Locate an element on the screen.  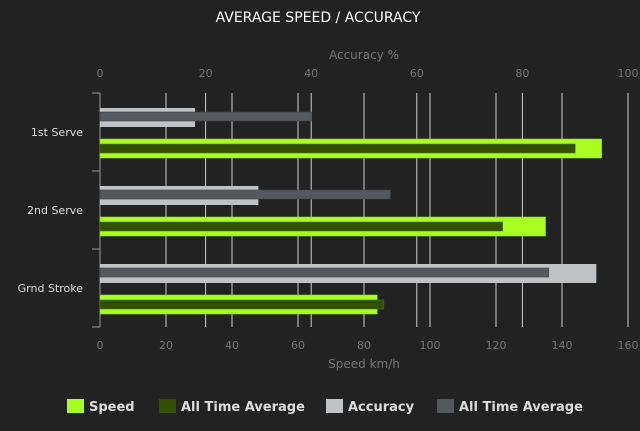
category-label: 2nd Serve is located at coordinates (55, 210).